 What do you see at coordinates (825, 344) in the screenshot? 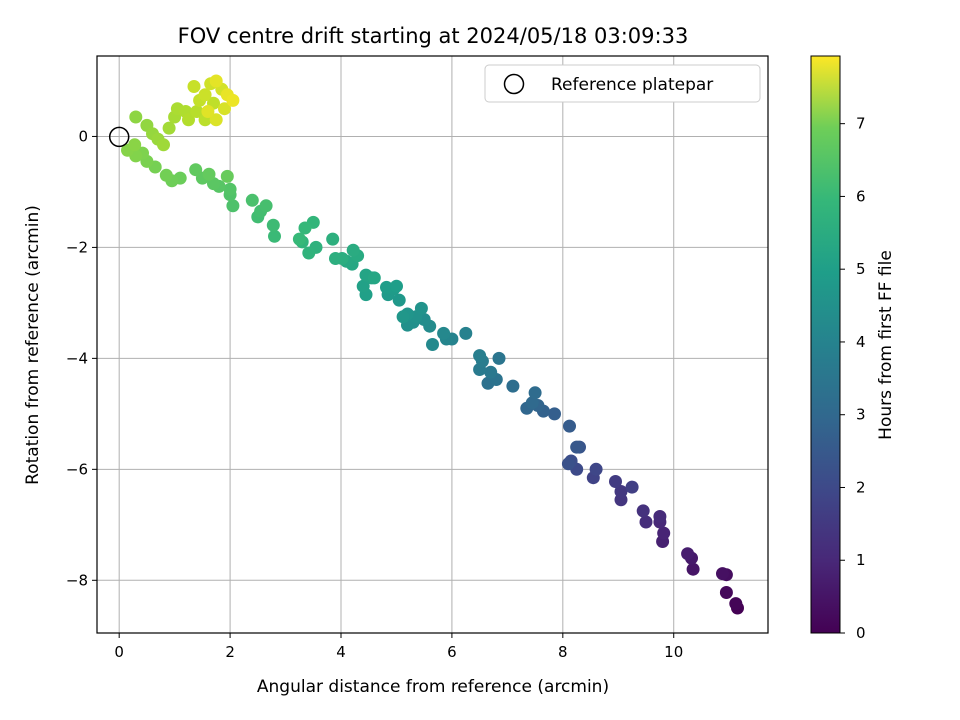
I see `colorbar-gradient` at bounding box center [825, 344].